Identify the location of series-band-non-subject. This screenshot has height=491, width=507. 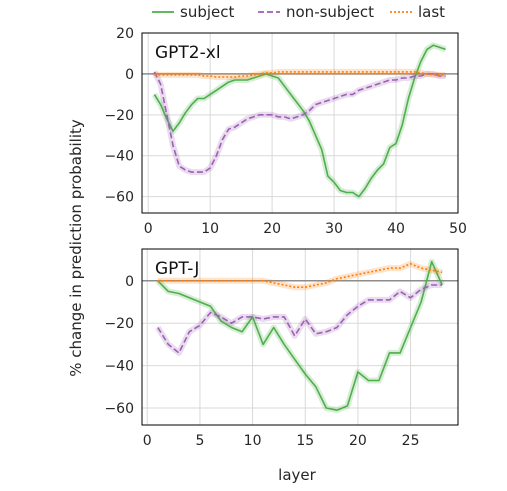
(299, 319).